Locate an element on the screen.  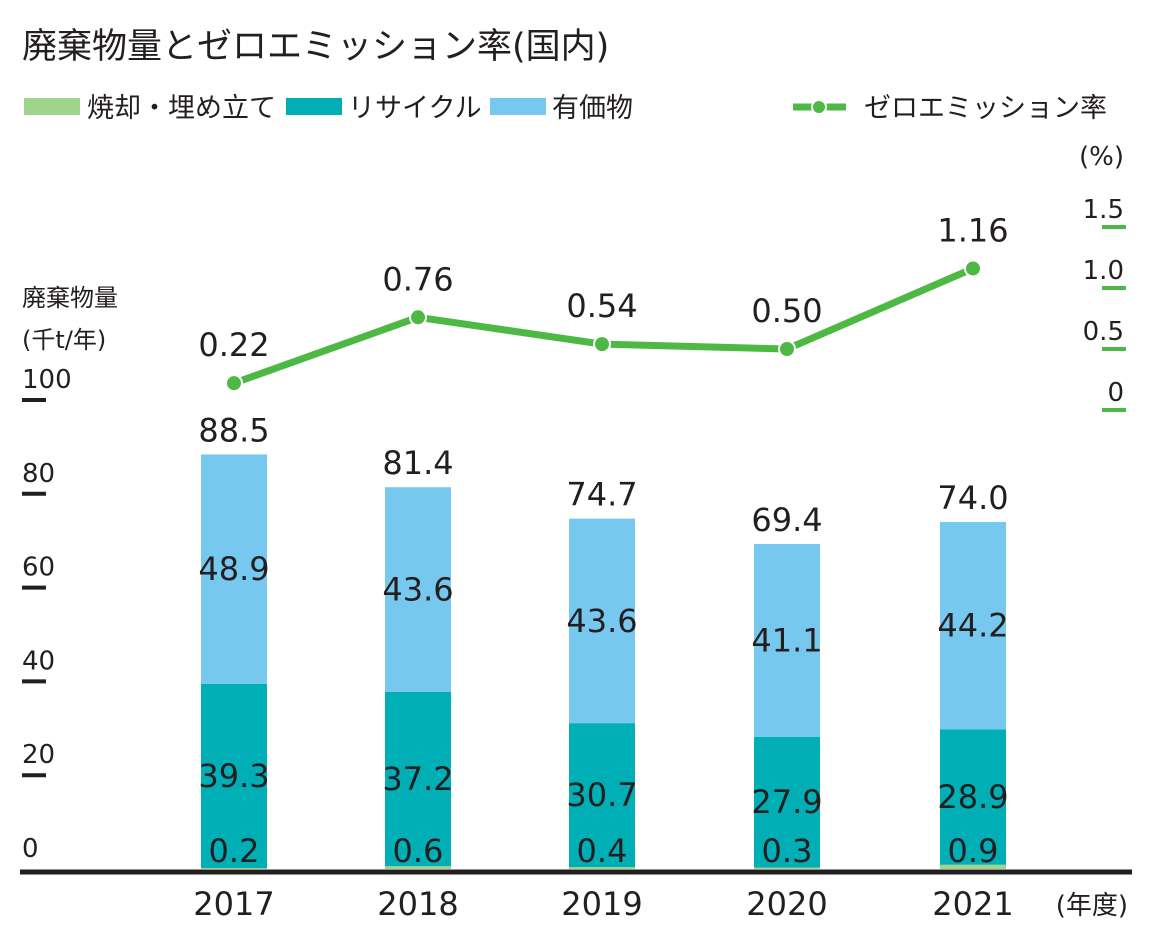
data-label-incineration: 0.4 is located at coordinates (602, 851).